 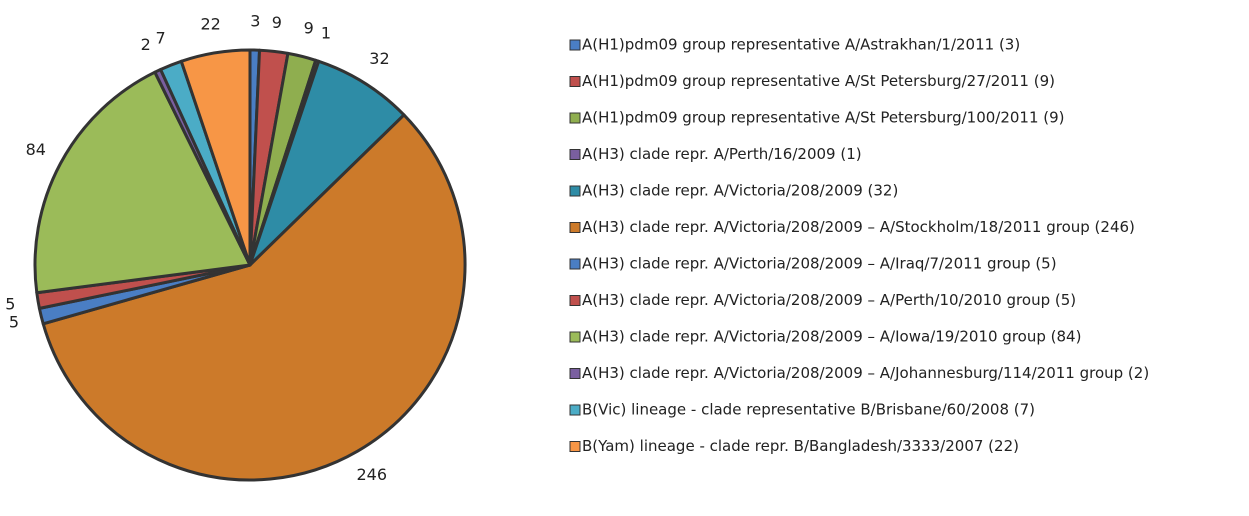 What do you see at coordinates (722, 154) in the screenshot?
I see `legend-label: A(H3) clade repr. A/Perth/16/2009 (1)` at bounding box center [722, 154].